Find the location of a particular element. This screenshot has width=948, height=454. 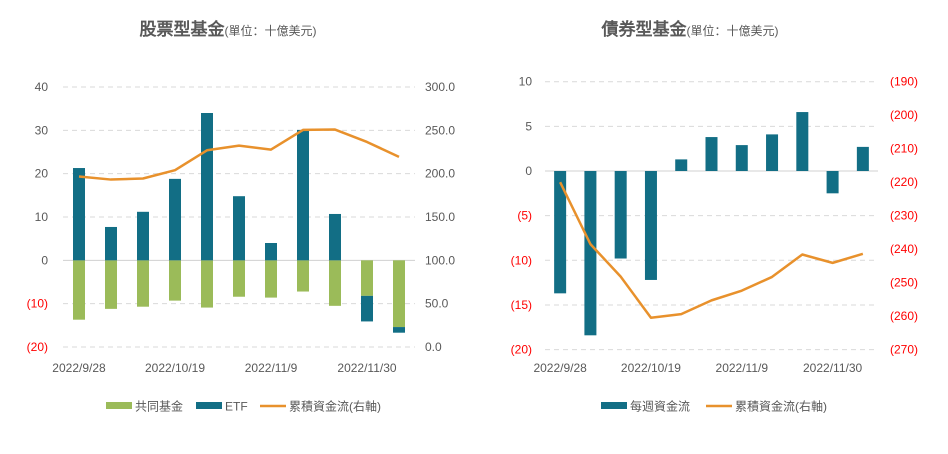

legend-swatch-etf is located at coordinates (209, 405).